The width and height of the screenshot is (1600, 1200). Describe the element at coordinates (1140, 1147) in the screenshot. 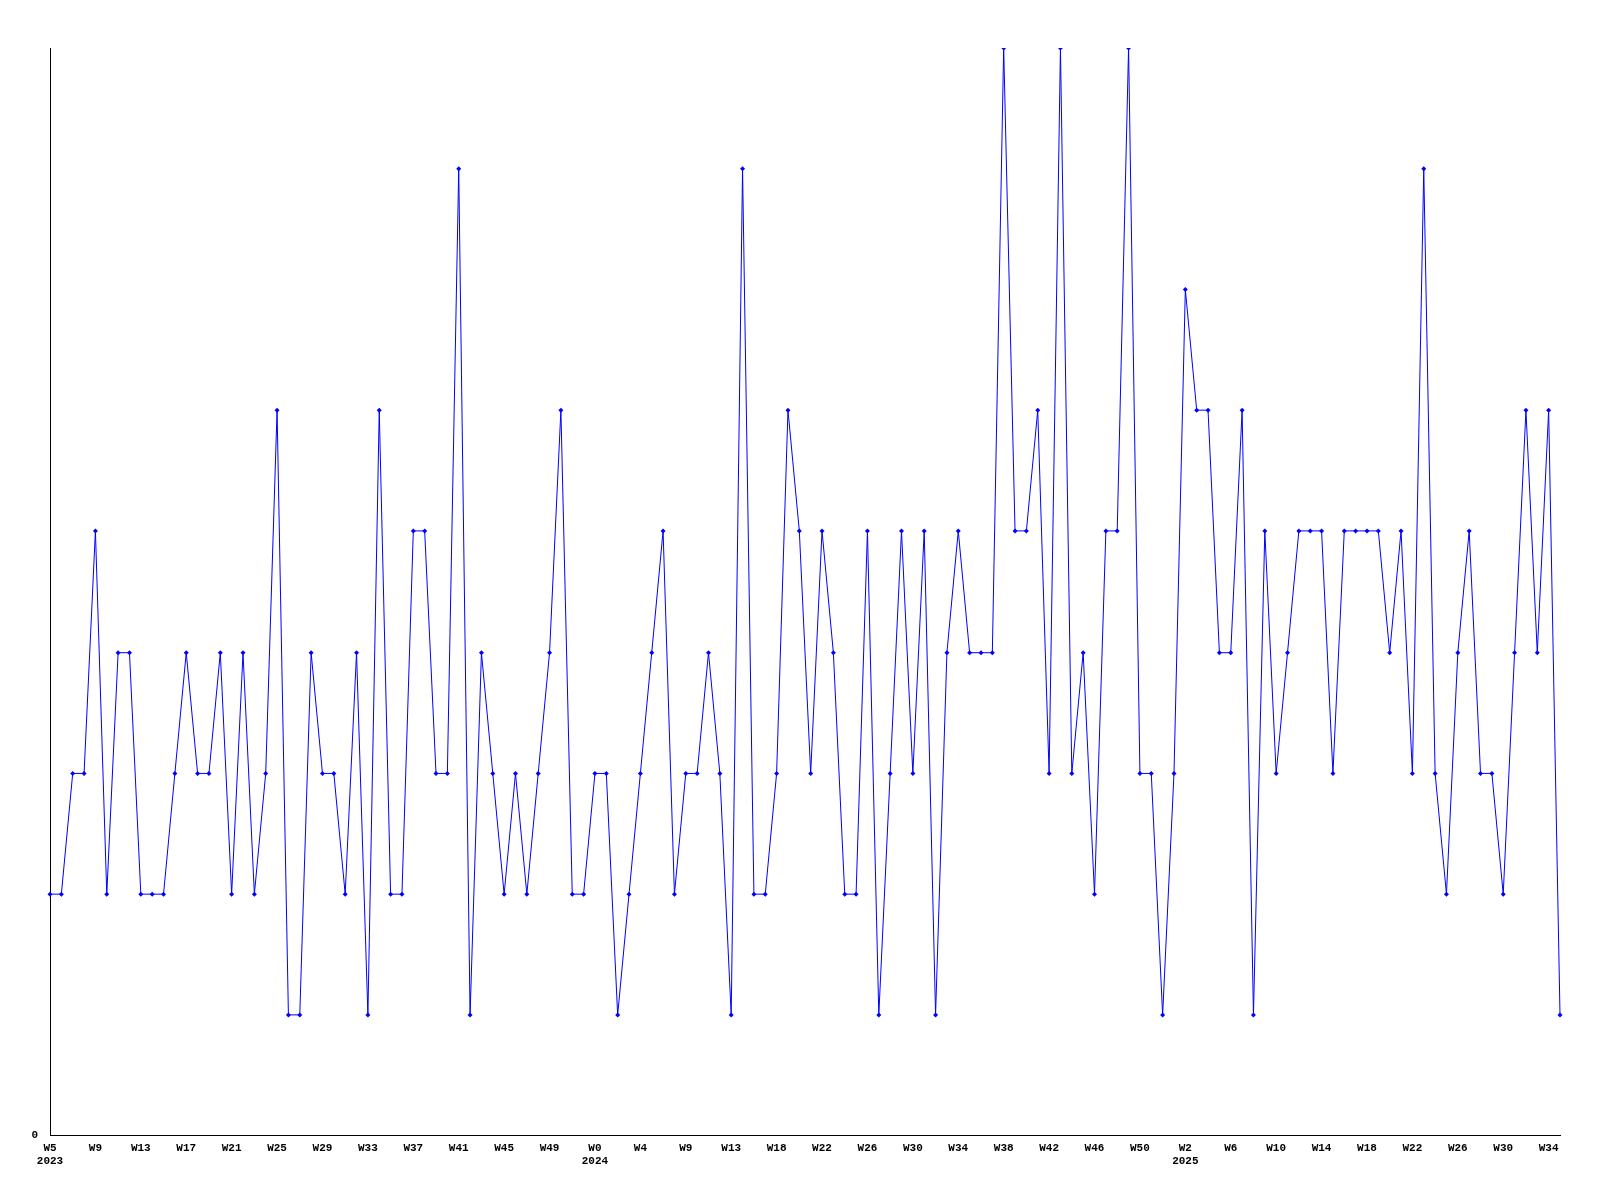

I see `x-tick-label: W50` at that location.